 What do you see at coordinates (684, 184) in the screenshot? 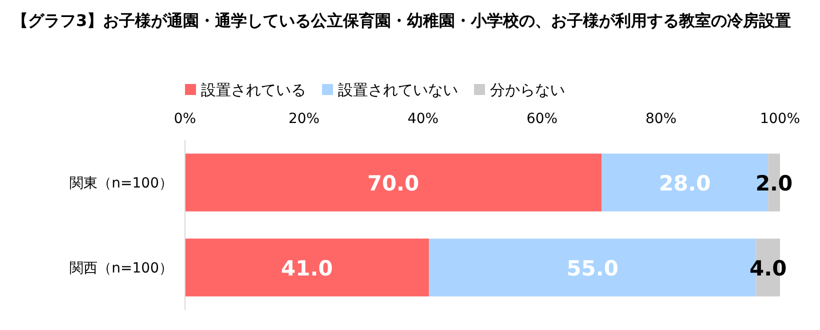
I see `data-label: 28.0` at bounding box center [684, 184].